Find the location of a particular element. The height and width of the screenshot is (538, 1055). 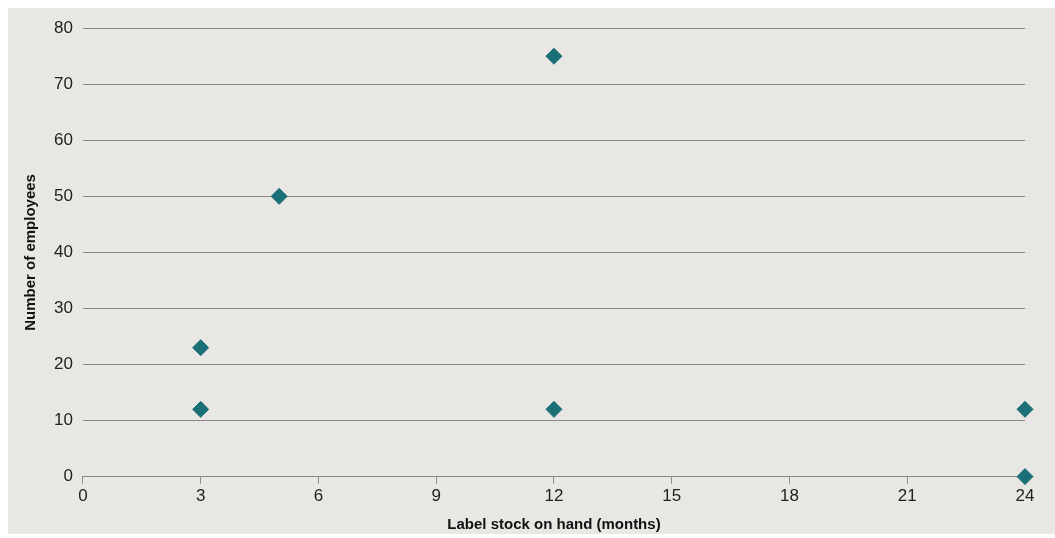

y-tick-label: 10 is located at coordinates (63, 420).